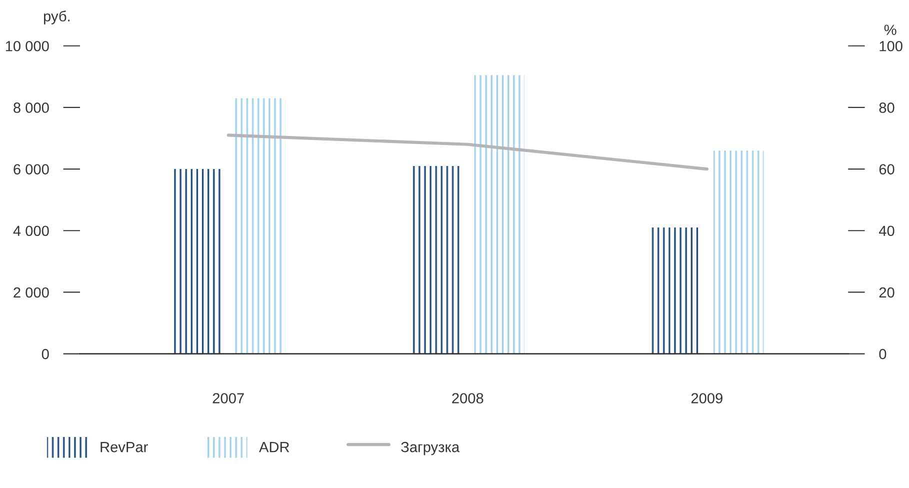 The image size is (909, 488). What do you see at coordinates (891, 46) in the screenshot?
I see `y2-tick-label: 100` at bounding box center [891, 46].